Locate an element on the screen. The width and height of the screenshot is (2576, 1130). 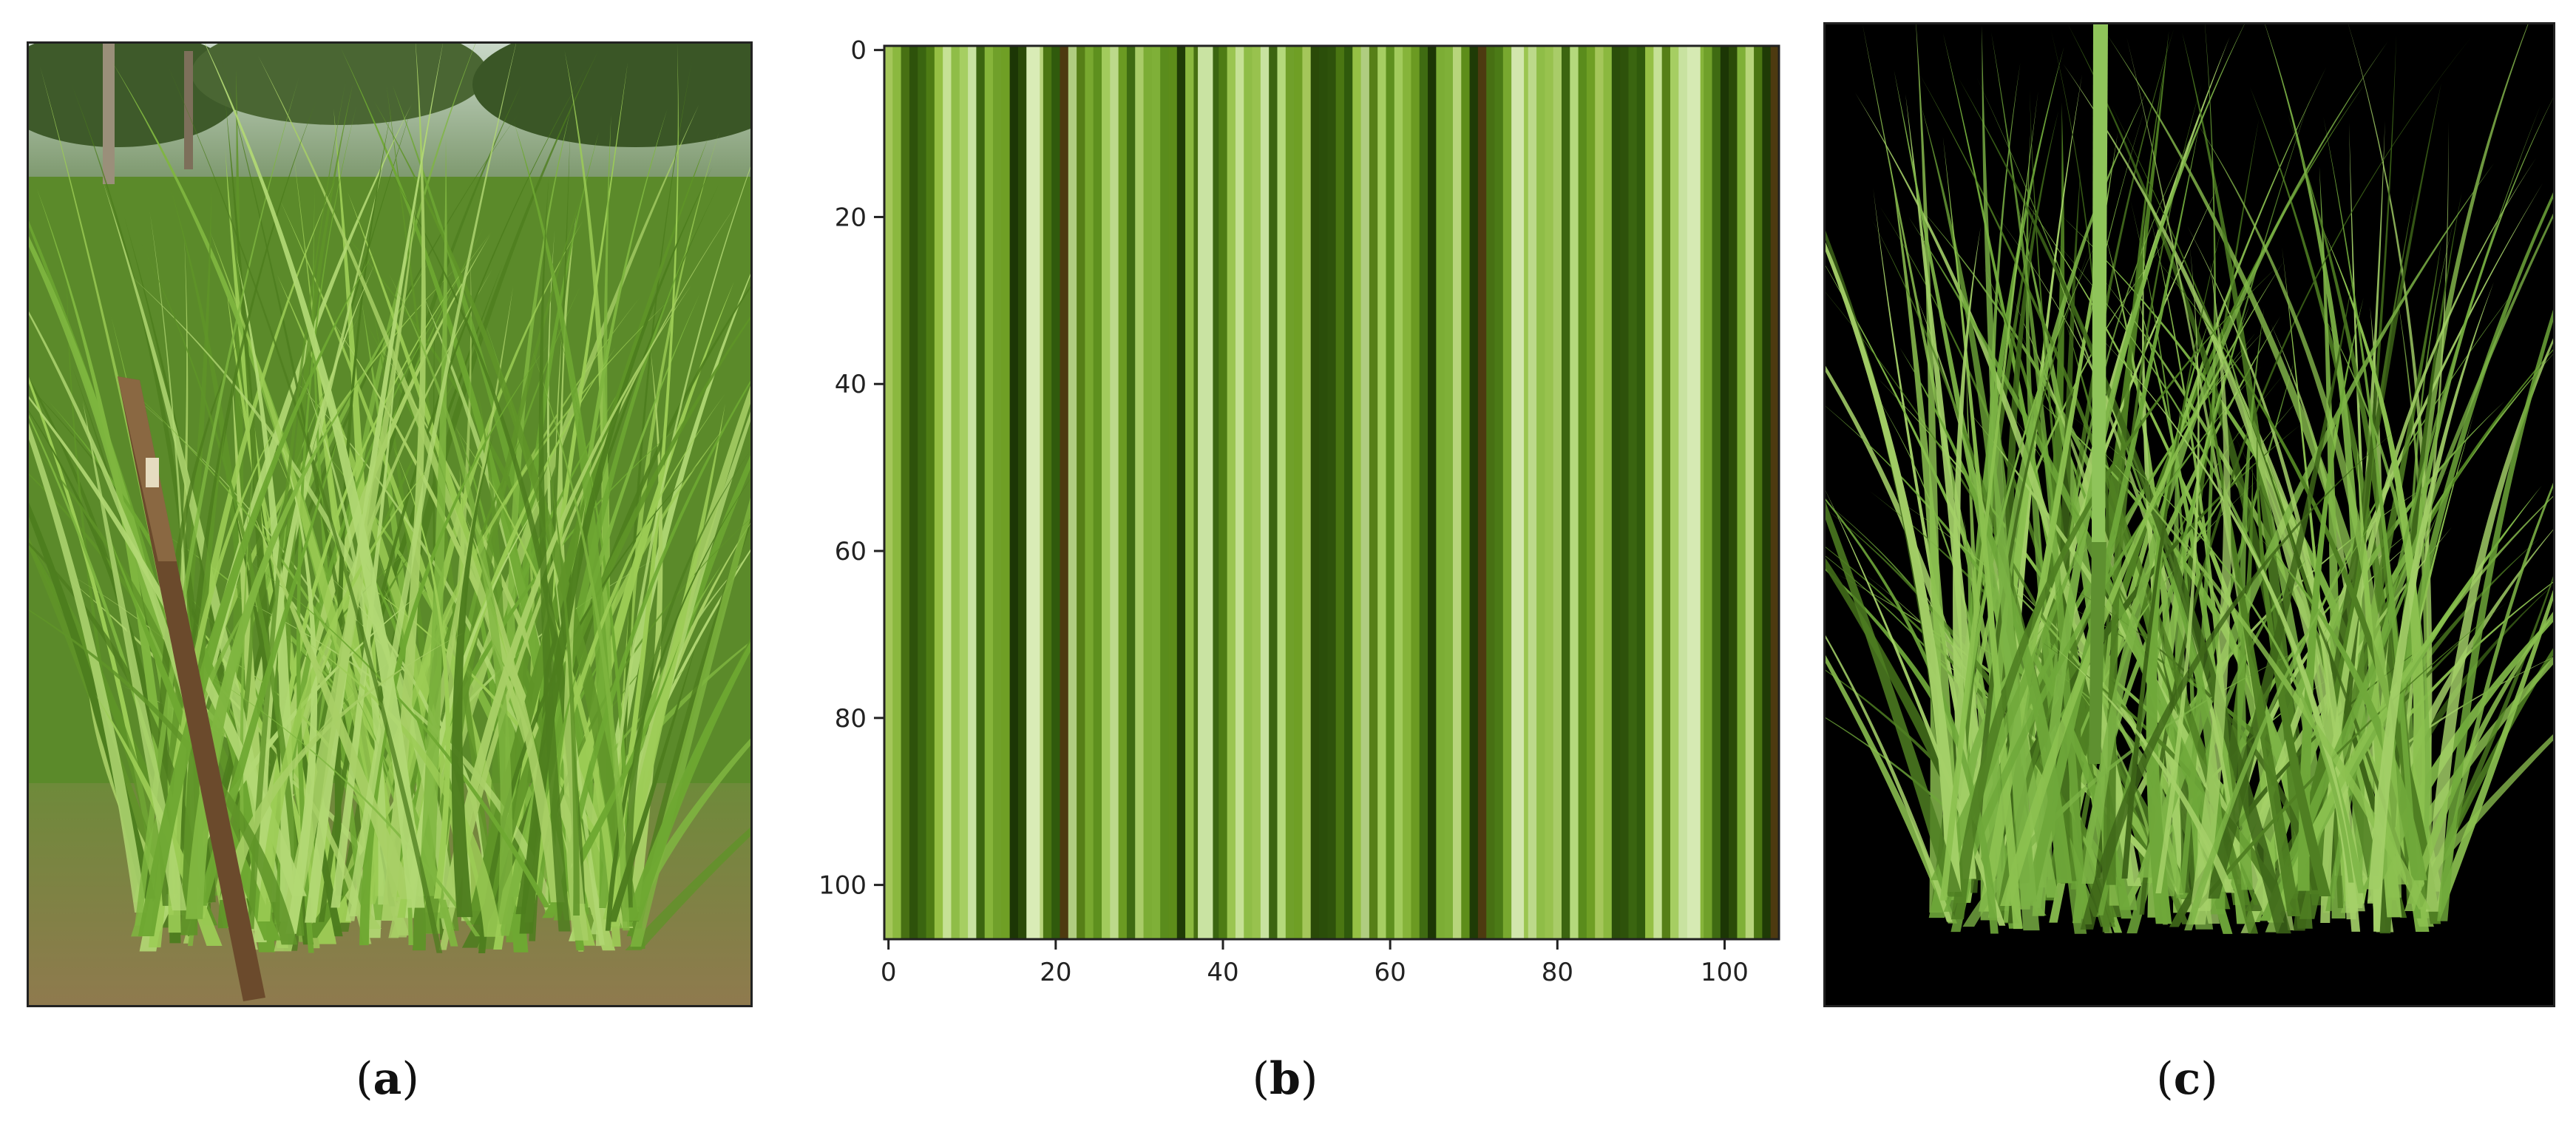
y-tick-label: 100 is located at coordinates (842, 886).